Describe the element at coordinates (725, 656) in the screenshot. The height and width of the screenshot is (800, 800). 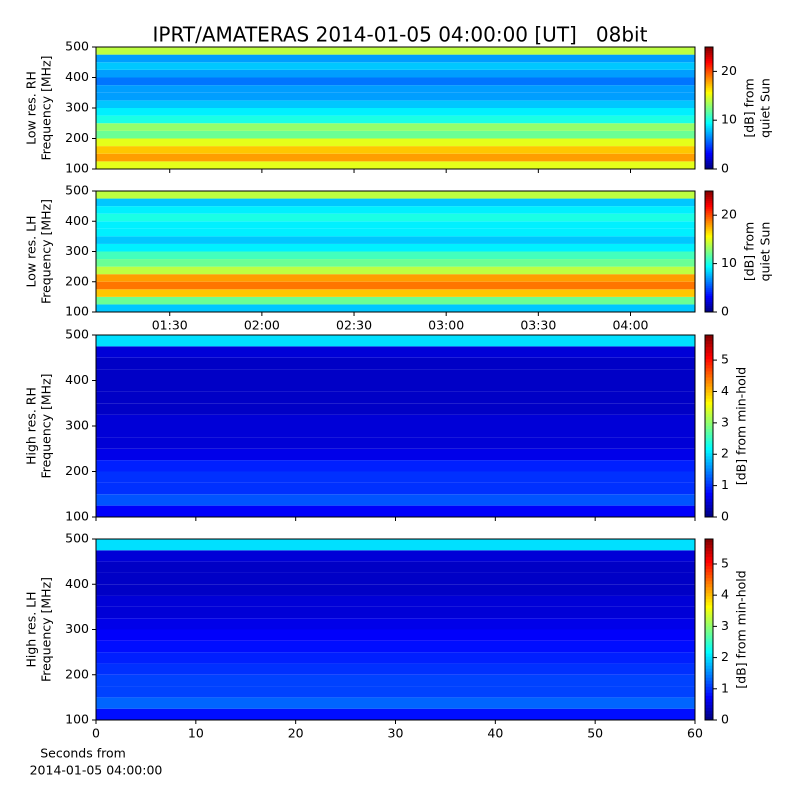
I see `colorbar-tick-label: 2` at that location.